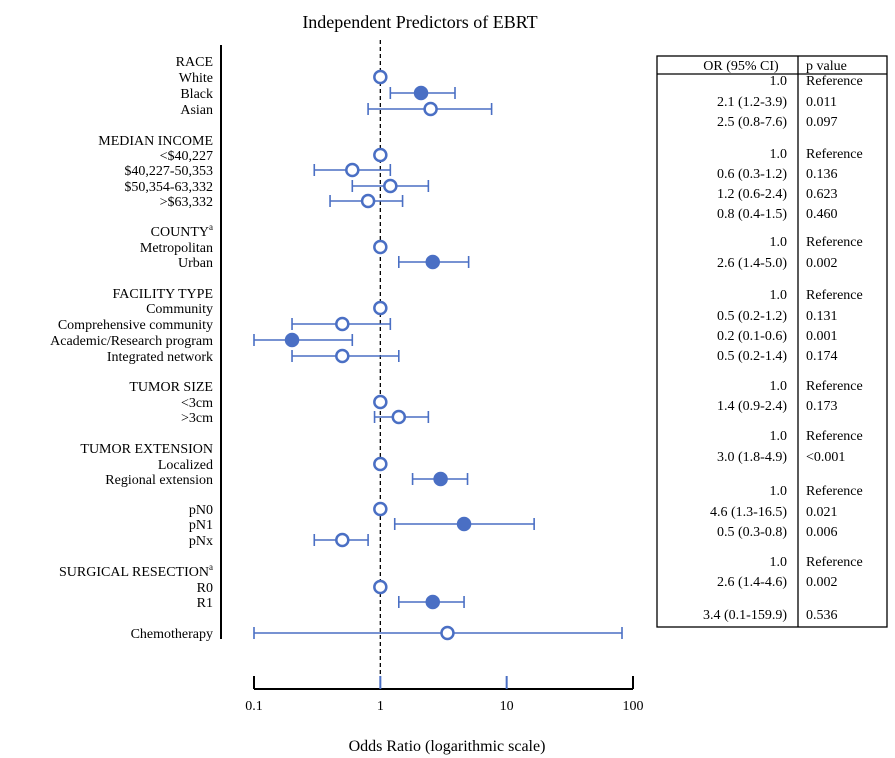  What do you see at coordinates (752, 102) in the screenshot?
I see `or-ci-cell: 2.1 (1.2-3.9)` at bounding box center [752, 102].